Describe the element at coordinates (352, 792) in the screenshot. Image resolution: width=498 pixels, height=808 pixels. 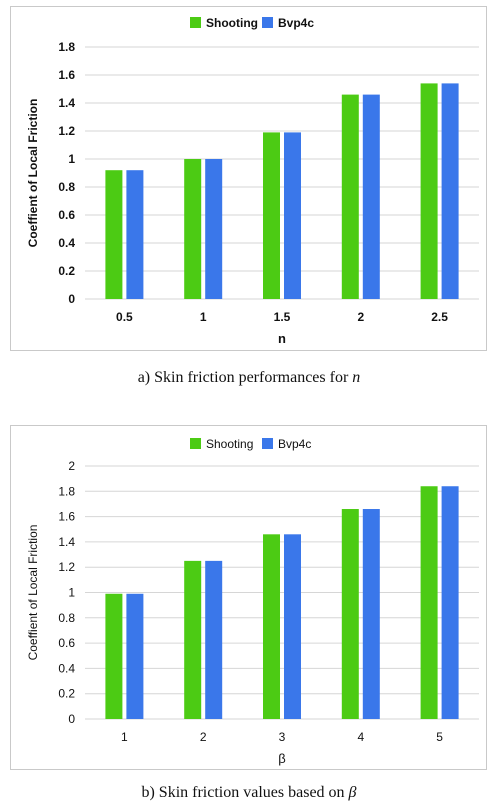
I see `caption-b-variable: β` at that location.